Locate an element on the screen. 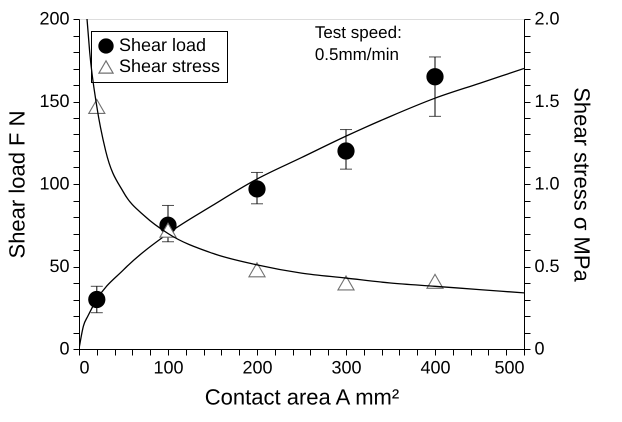 The width and height of the screenshot is (622, 422). y2-tick-label: 2.0 is located at coordinates (547, 18).